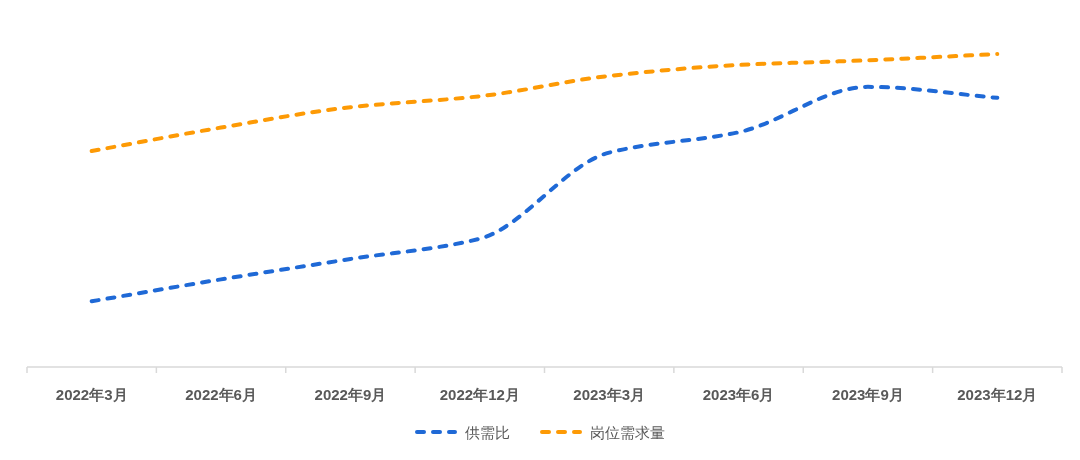  Describe the element at coordinates (479, 394) in the screenshot. I see `x-tick-label: 2022年12月` at that location.